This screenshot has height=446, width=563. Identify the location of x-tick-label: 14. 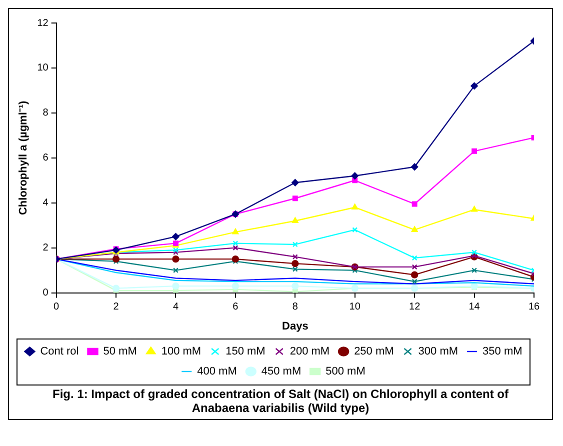
(474, 307).